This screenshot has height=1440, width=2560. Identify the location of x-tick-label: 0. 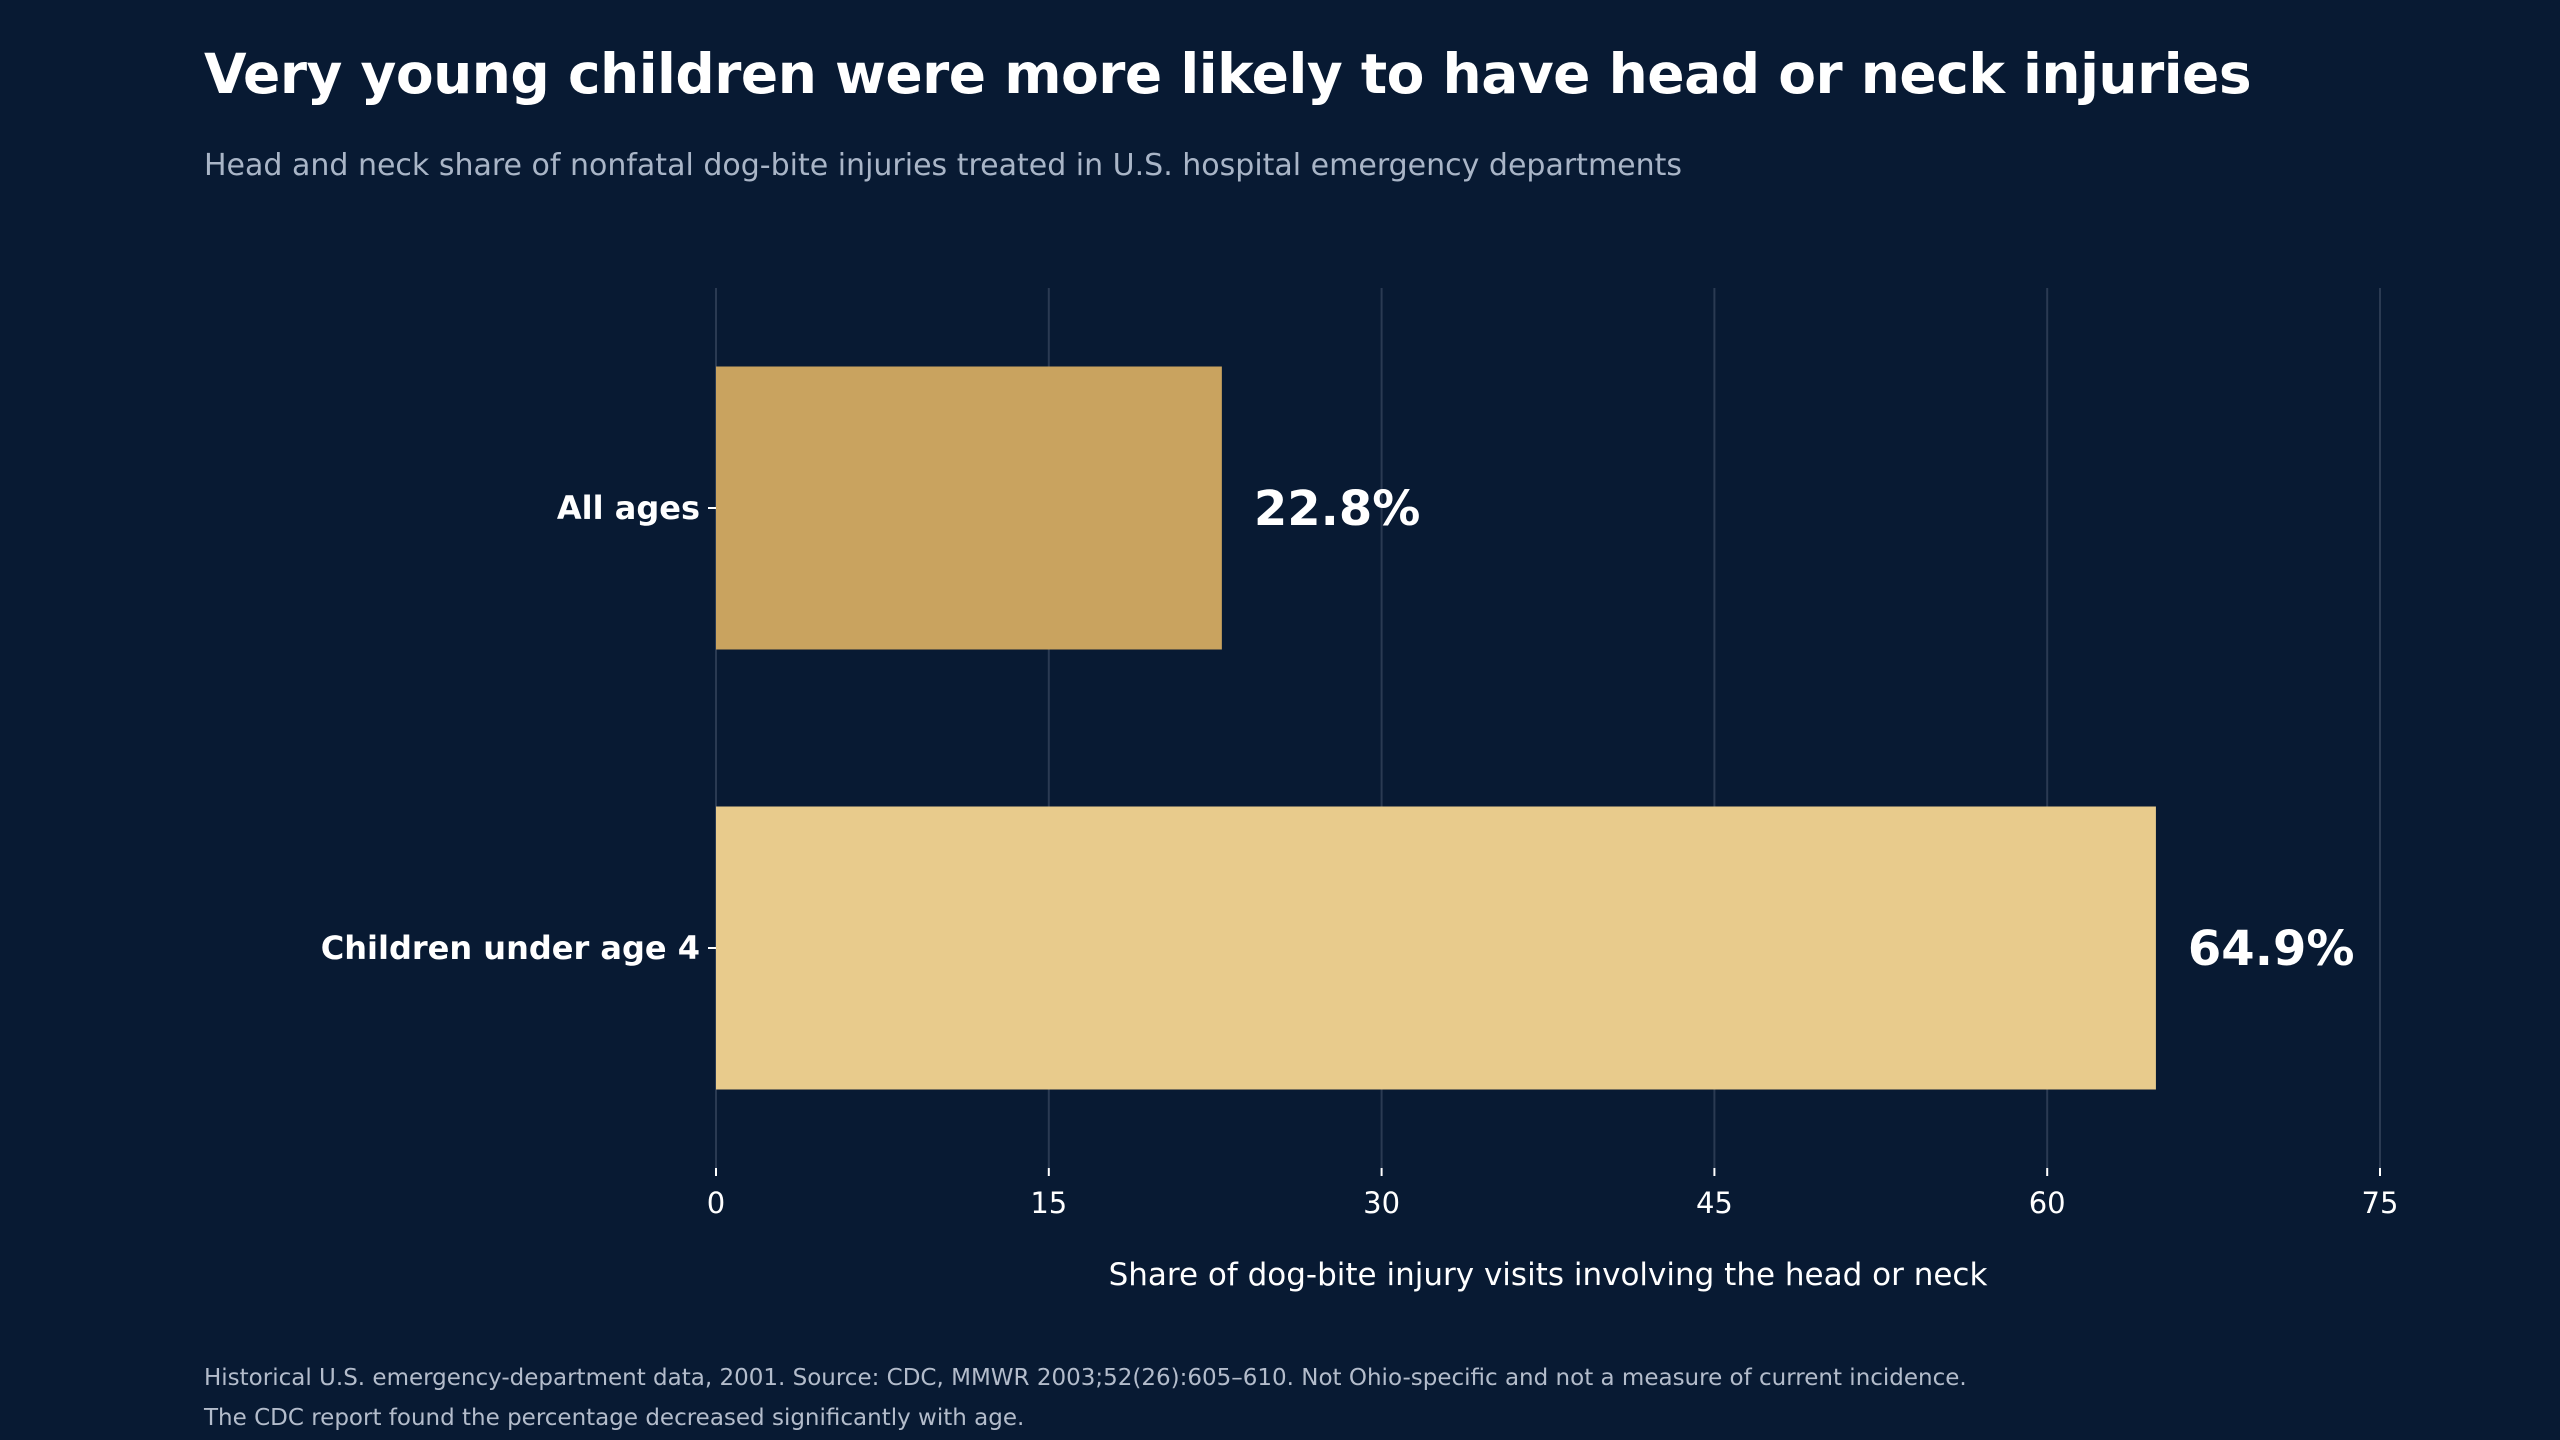
(716, 1203).